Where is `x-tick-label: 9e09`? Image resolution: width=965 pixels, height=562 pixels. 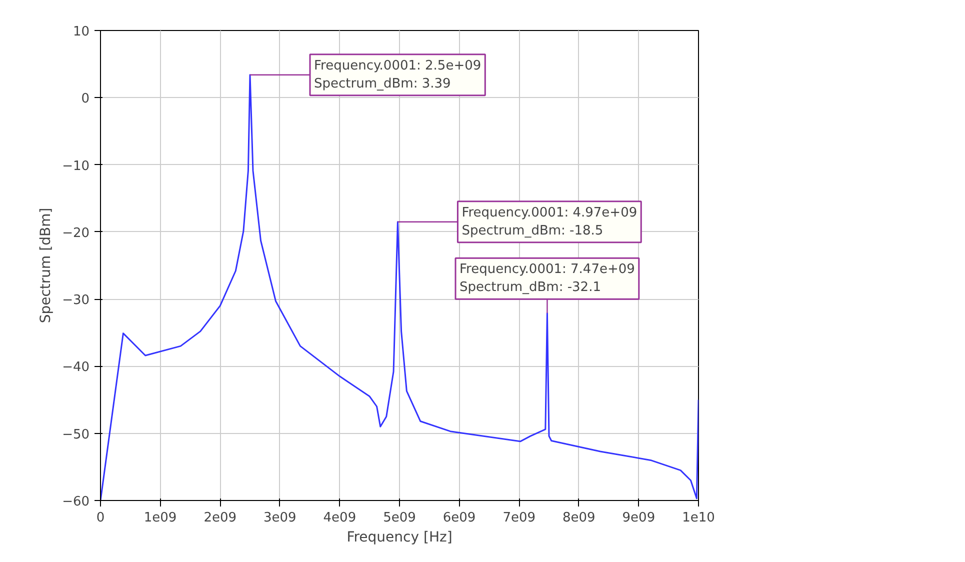
x-tick-label: 9e09 is located at coordinates (639, 518).